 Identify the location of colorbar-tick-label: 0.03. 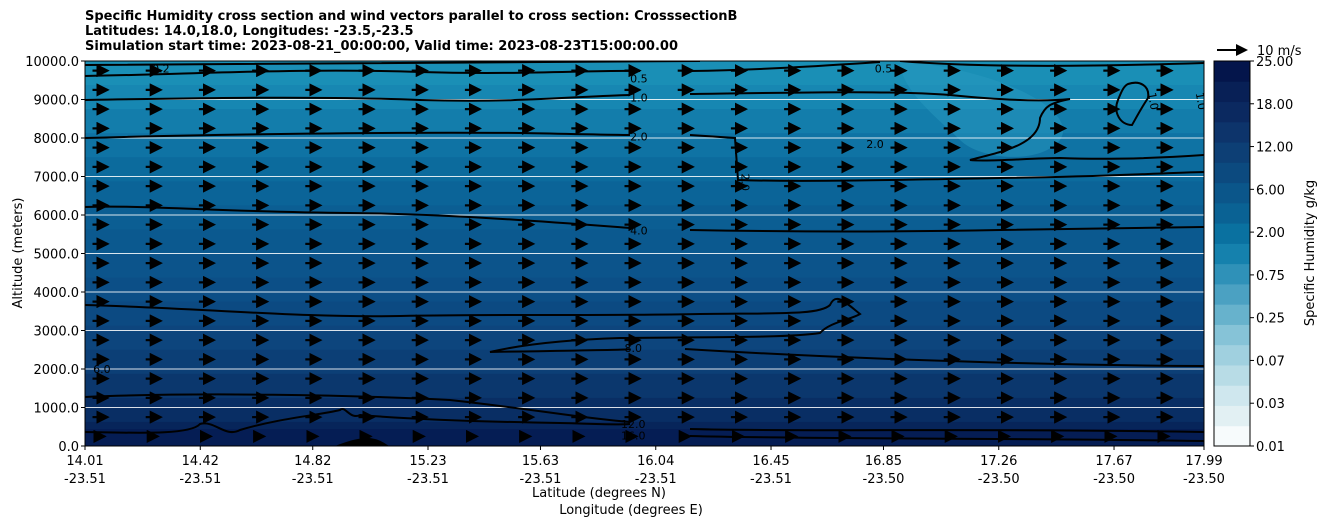
(1270, 404).